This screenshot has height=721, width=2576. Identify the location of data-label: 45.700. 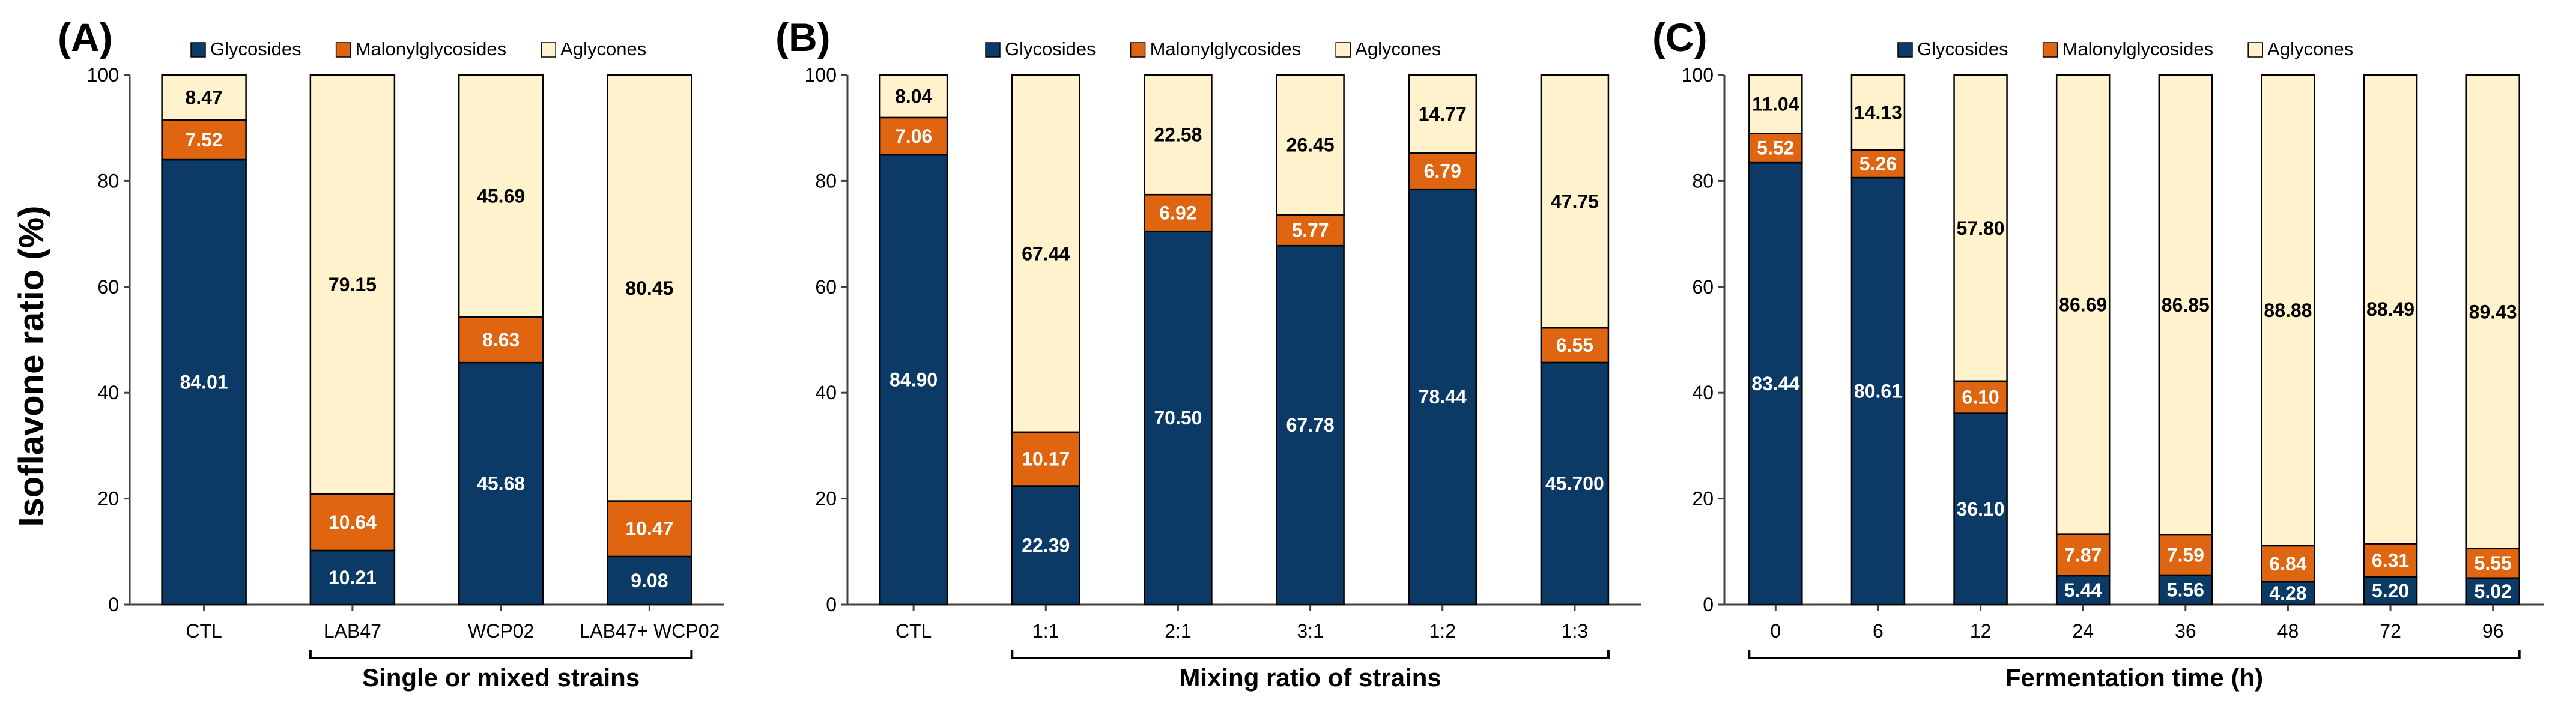
(1574, 483).